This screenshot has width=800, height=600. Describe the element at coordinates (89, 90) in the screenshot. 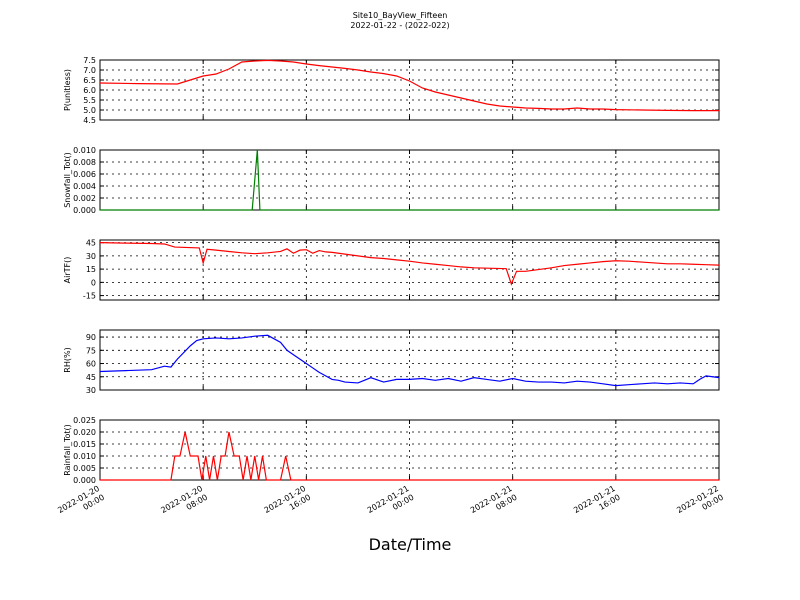

I see `panel-0-ytick-label: 6.0` at that location.